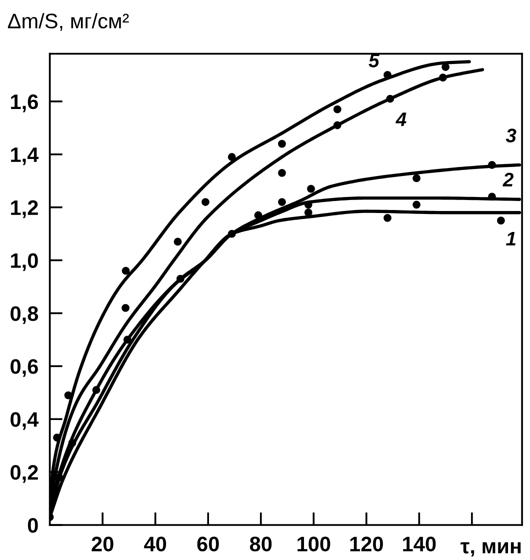 The width and height of the screenshot is (530, 560). I want to click on x-tick-label: 20, so click(103, 544).